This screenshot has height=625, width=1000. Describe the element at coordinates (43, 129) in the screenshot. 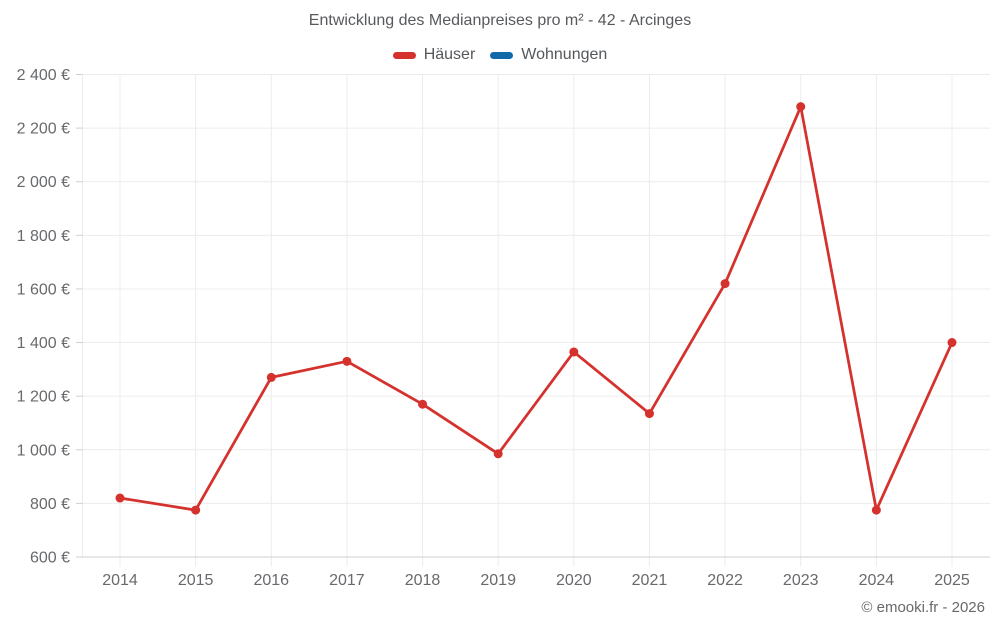

I see `y-tick-label: 2 200 €` at that location.